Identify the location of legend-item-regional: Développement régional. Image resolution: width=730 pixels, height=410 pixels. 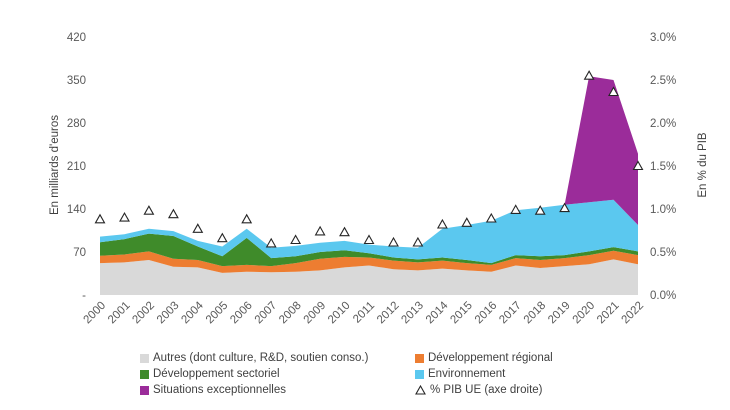
(512, 358).